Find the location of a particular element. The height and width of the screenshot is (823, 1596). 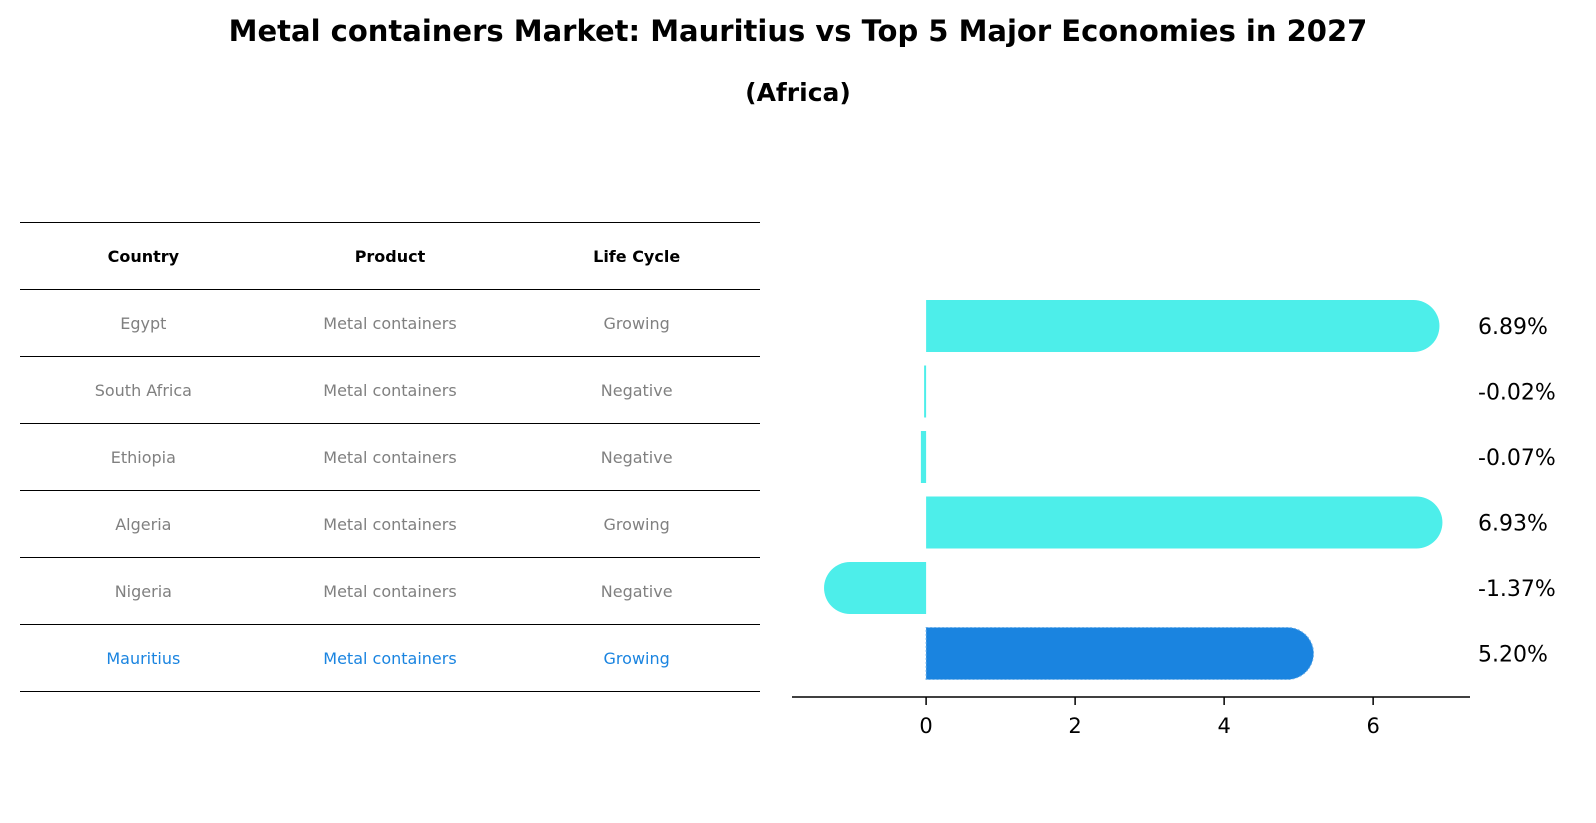

bar-algeria is located at coordinates (1184, 522).